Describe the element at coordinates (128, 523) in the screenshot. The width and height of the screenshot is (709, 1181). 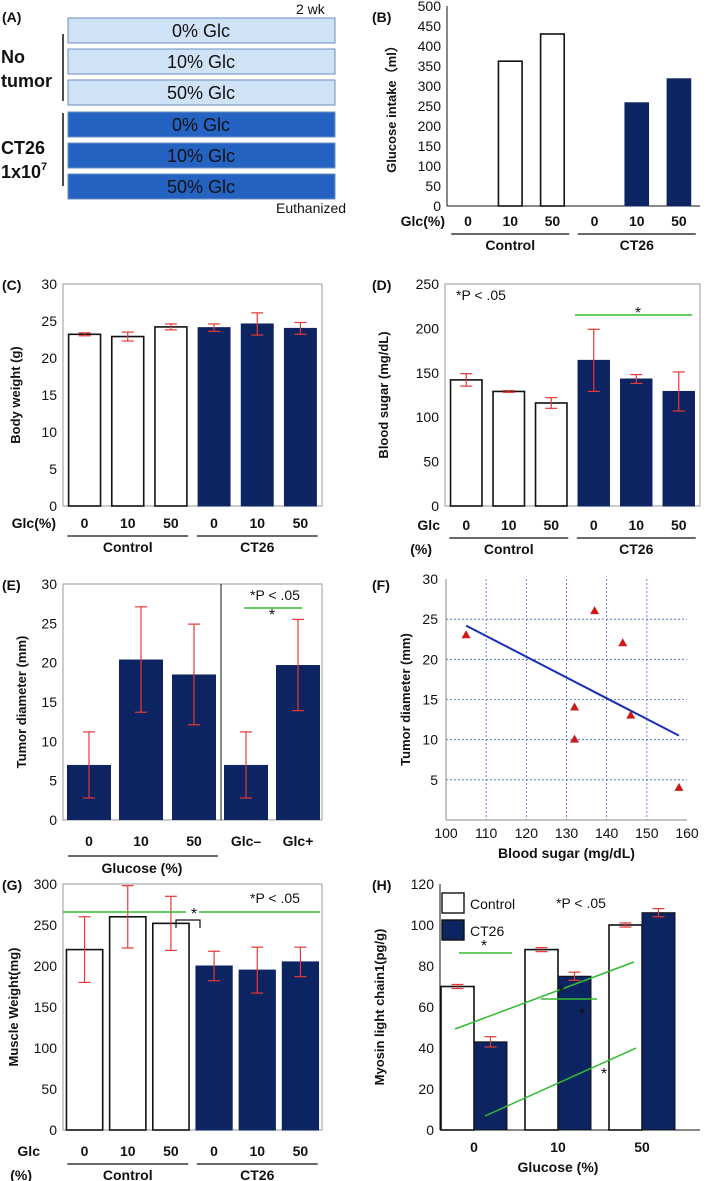
I see `chart-c-x-tick-1: 10` at that location.